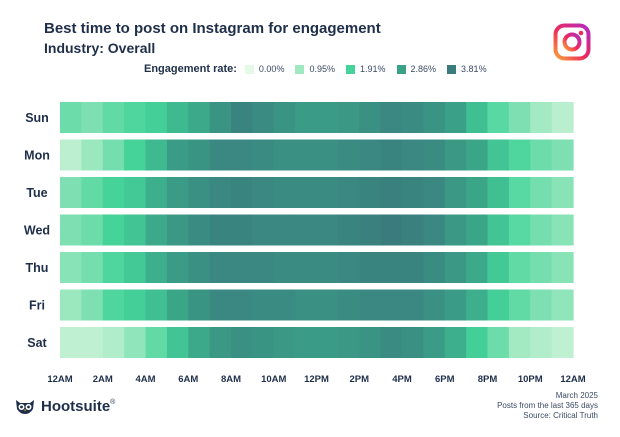  I want to click on x-tick-label: 4AM, so click(145, 379).